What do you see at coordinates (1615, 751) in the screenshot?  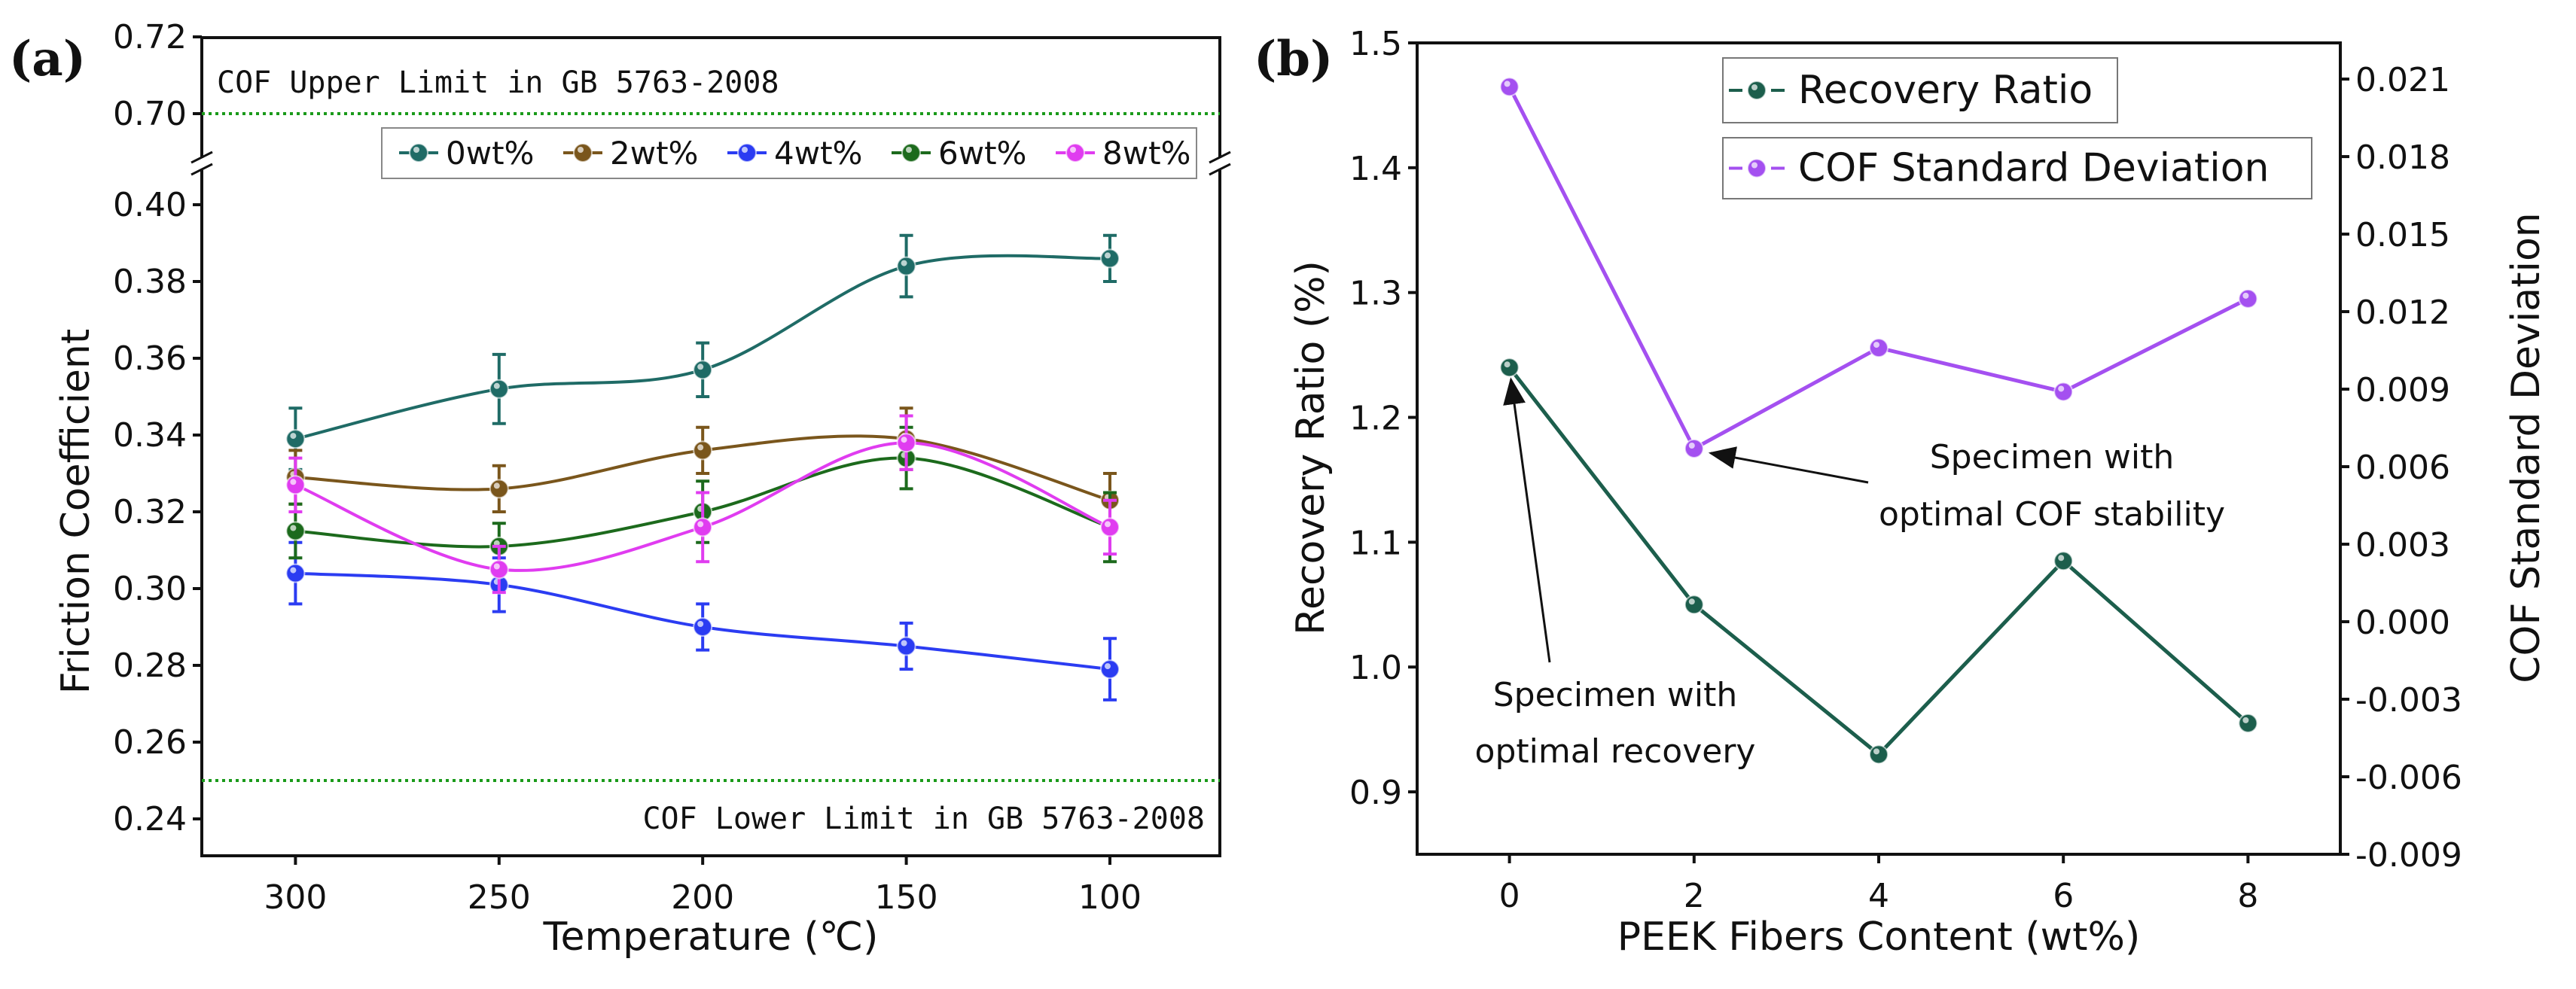 I see `annotation-line: optimal recovery` at bounding box center [1615, 751].